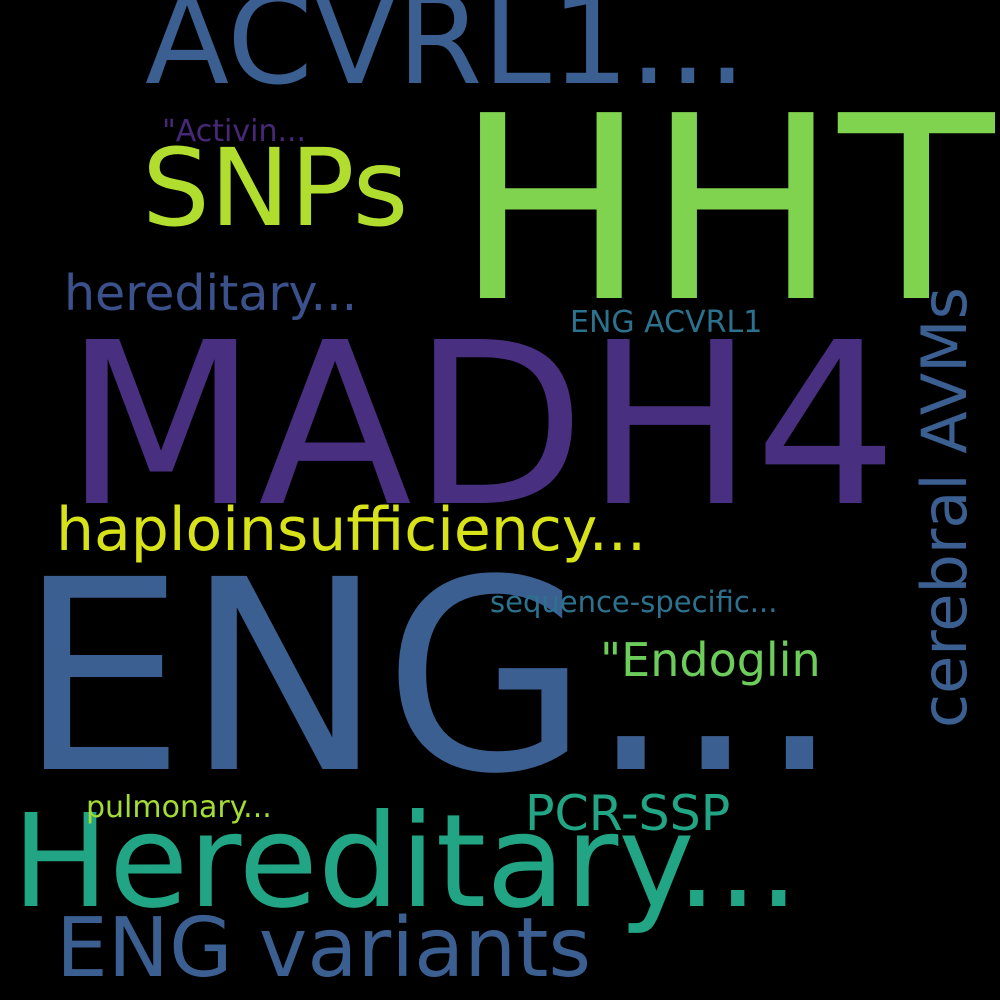 This screenshot has height=1000, width=1000. What do you see at coordinates (710, 660) in the screenshot?
I see `word-endoglin: "Endoglin` at bounding box center [710, 660].